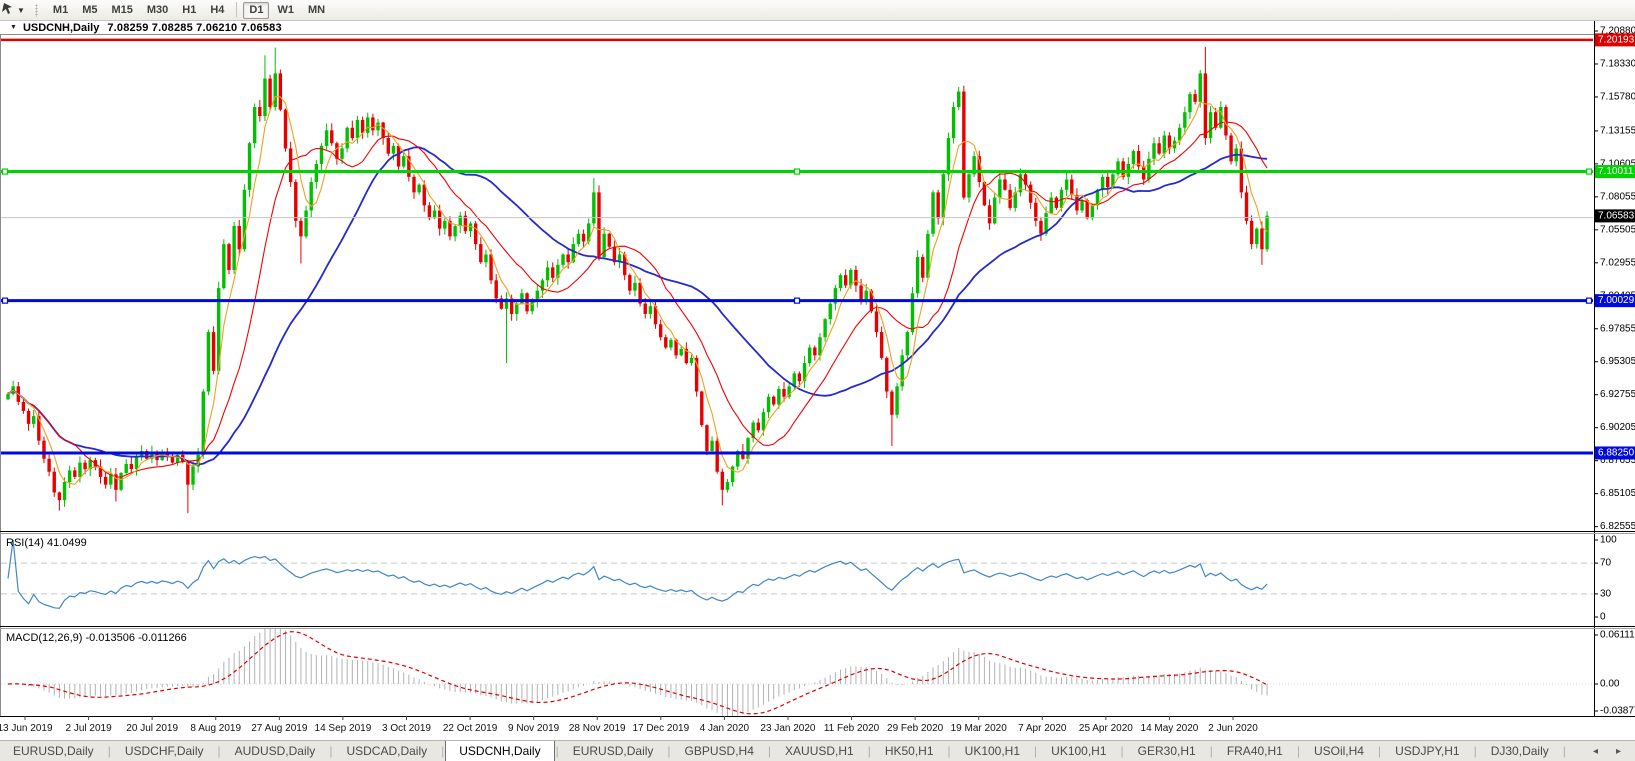  Describe the element at coordinates (1166, 751) in the screenshot. I see `chart-tab-GER30H1-11: GER30,H1` at that location.